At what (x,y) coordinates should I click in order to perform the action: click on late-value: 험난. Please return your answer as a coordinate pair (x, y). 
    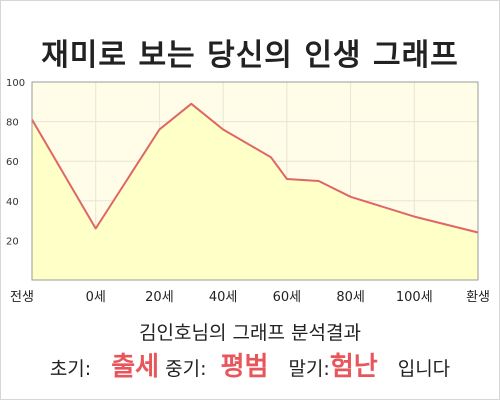
    Looking at the image, I should click on (353, 367).